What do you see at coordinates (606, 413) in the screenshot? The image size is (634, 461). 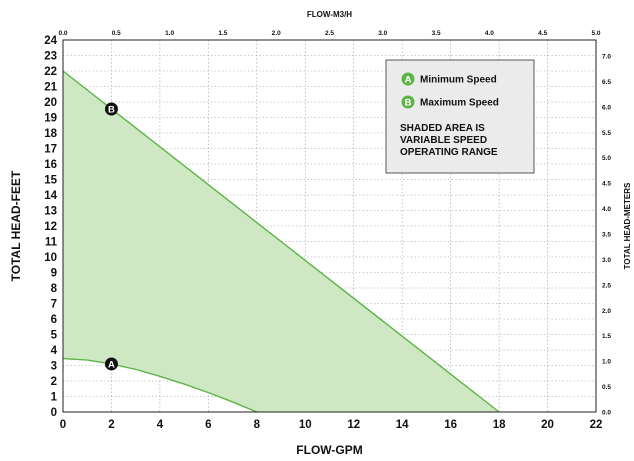 I see `right-tick-label: 0.0` at bounding box center [606, 413].